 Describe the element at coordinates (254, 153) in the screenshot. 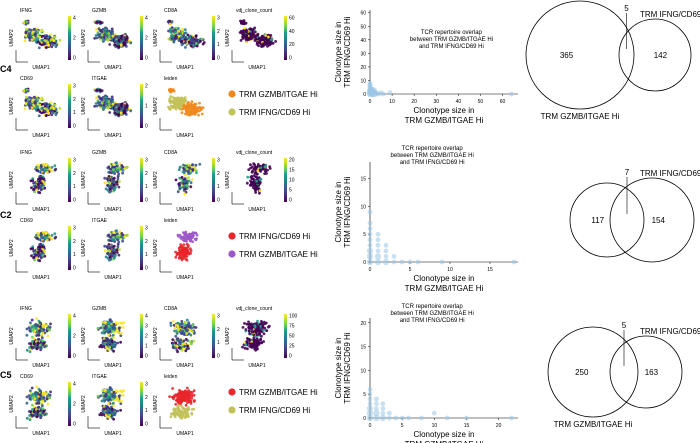

I see `panel-title: vdj_clone_count` at that location.